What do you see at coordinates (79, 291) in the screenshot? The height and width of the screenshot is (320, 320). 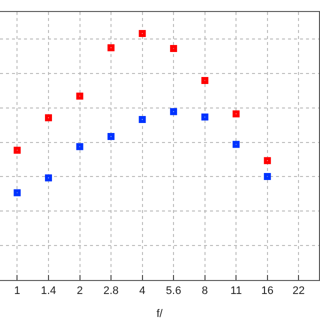 I see `x-tick-label: 2` at bounding box center [79, 291].